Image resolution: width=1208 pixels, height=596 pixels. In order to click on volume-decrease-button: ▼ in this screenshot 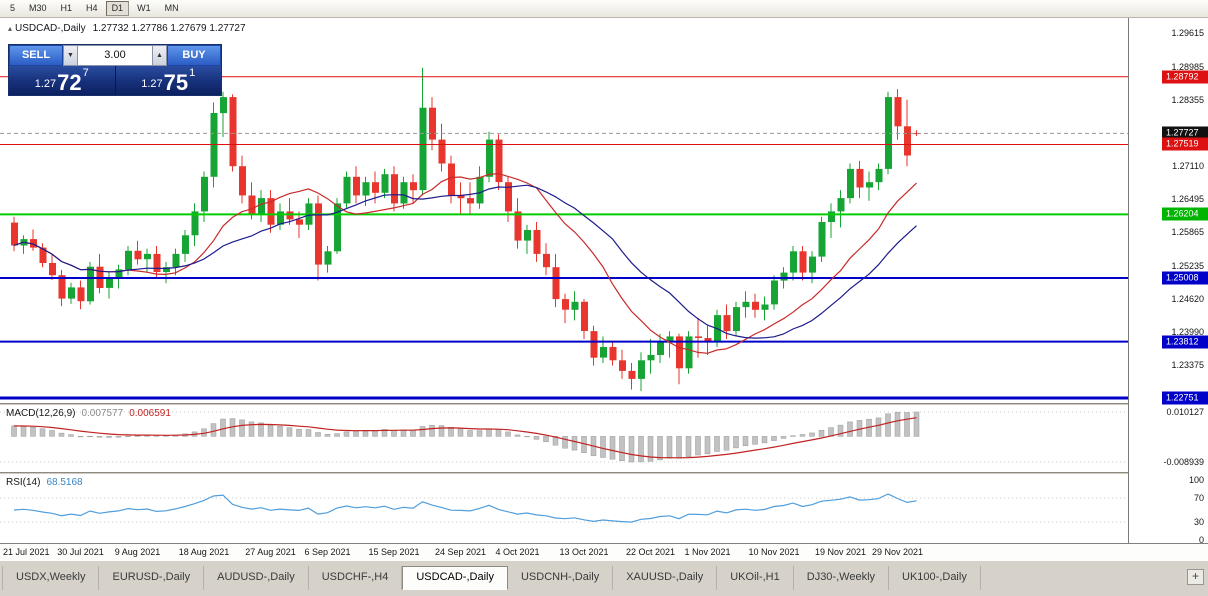, I will do `click(70, 55)`.